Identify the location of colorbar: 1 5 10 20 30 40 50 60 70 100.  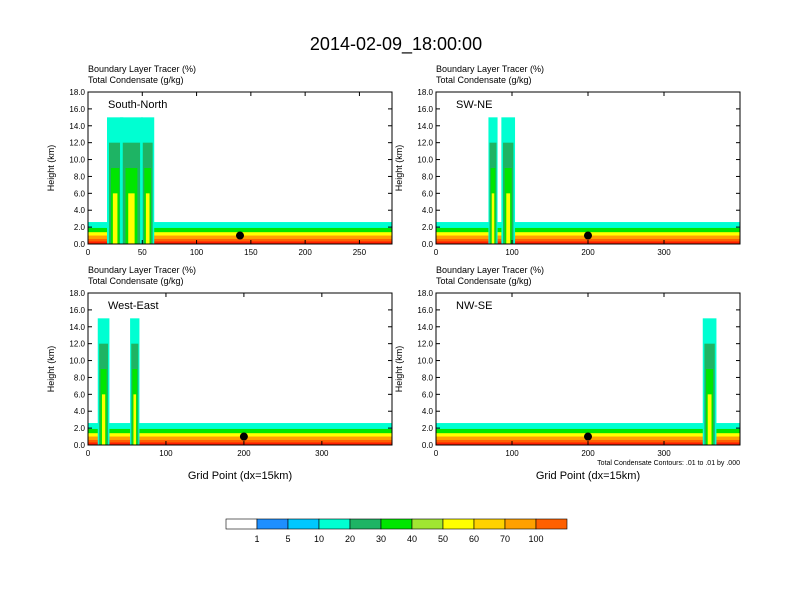
(396, 531).